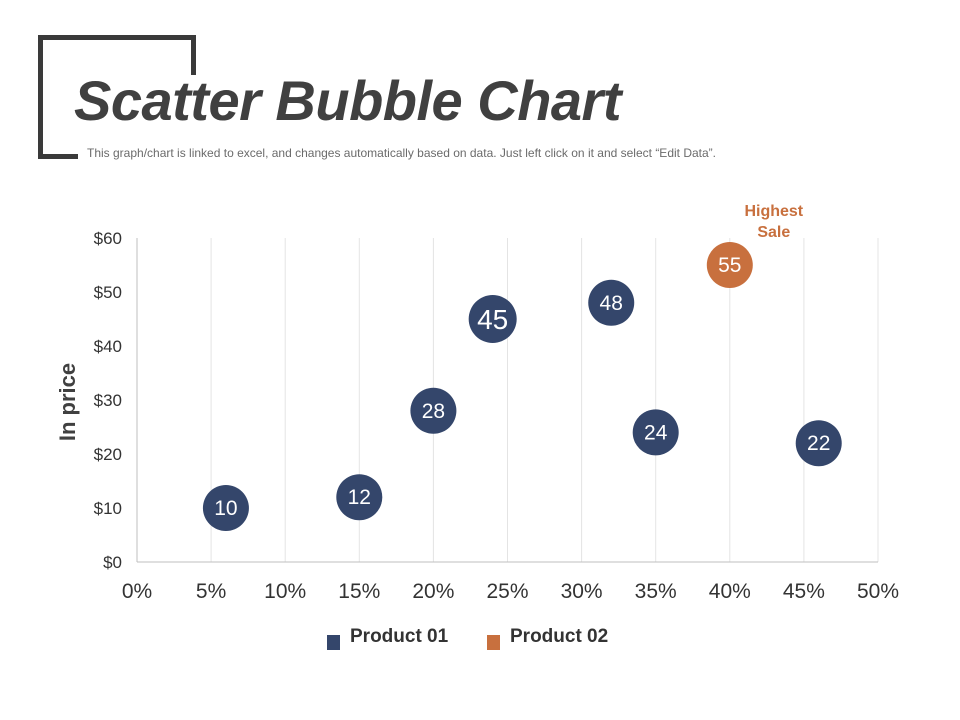 The height and width of the screenshot is (720, 960). I want to click on bubble-value-label: 10, so click(225, 508).